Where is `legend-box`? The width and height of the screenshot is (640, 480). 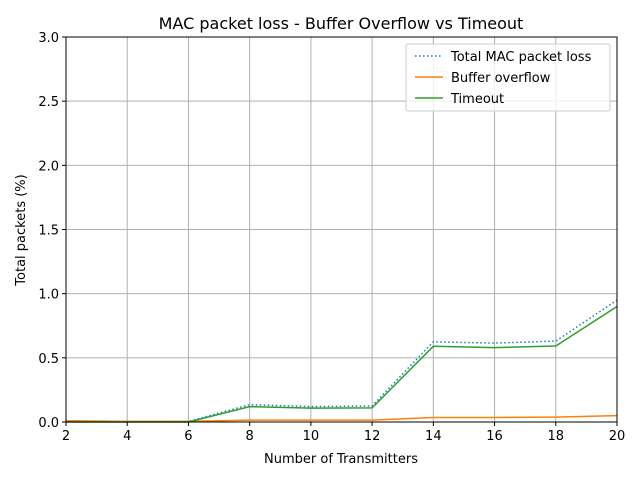
legend-box is located at coordinates (508, 77).